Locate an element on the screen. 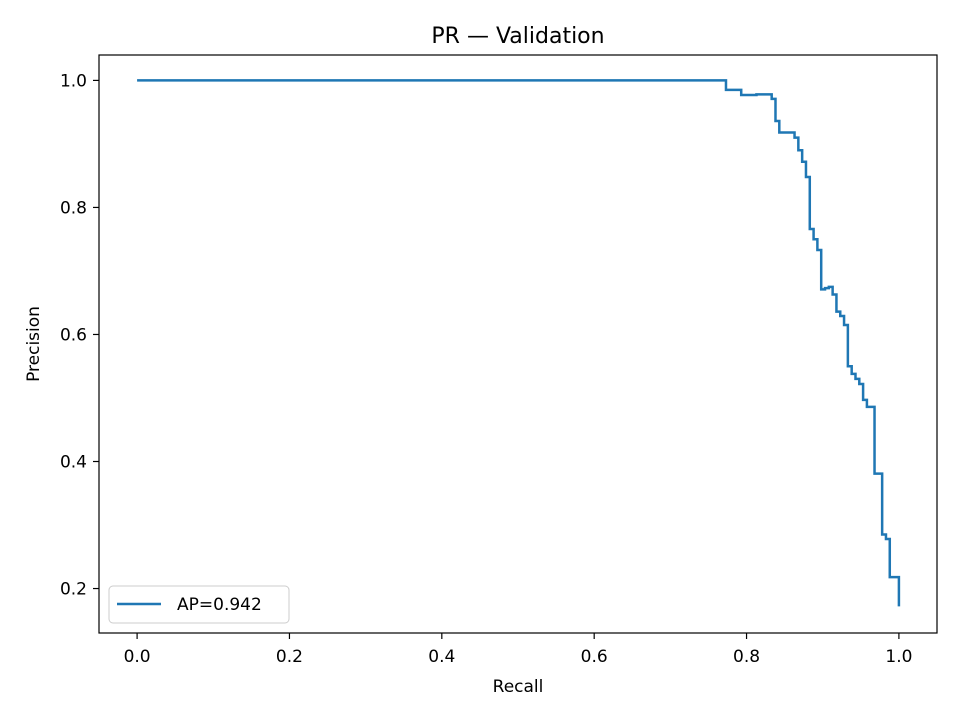 The height and width of the screenshot is (720, 960). y-tick-label: 0.2 is located at coordinates (73, 590).